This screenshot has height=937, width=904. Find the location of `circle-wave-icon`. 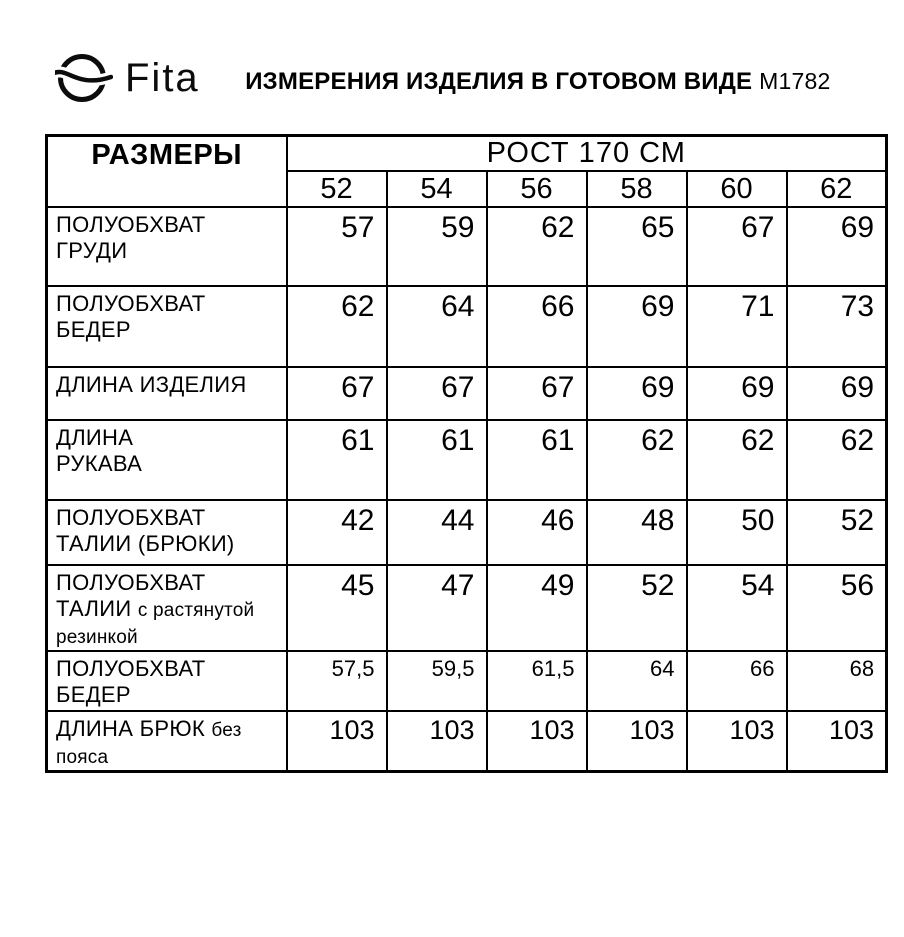

circle-wave-icon is located at coordinates (84, 78).